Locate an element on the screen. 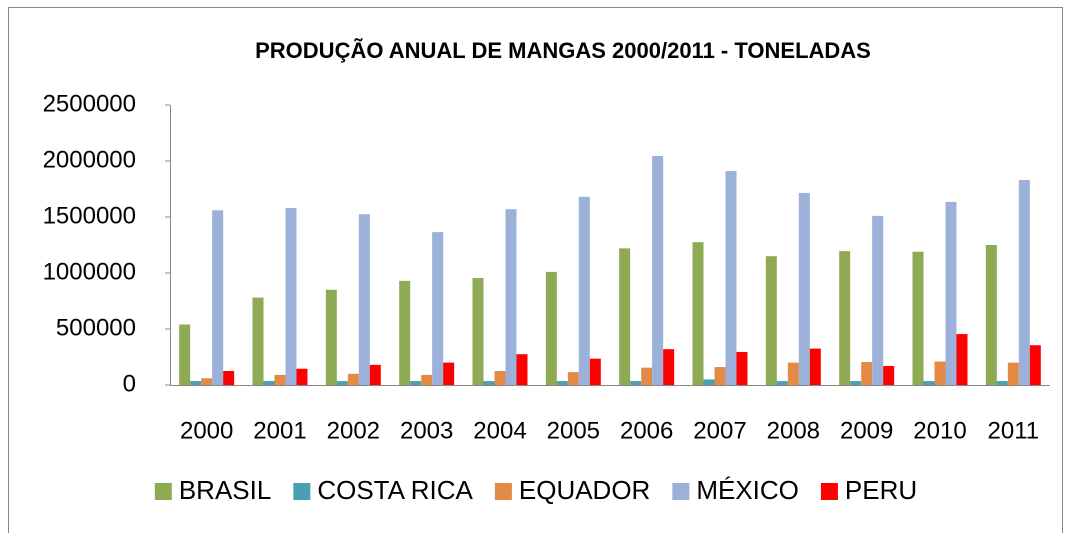 This screenshot has width=1072, height=533. x-tick-label: 2000 is located at coordinates (206, 430).